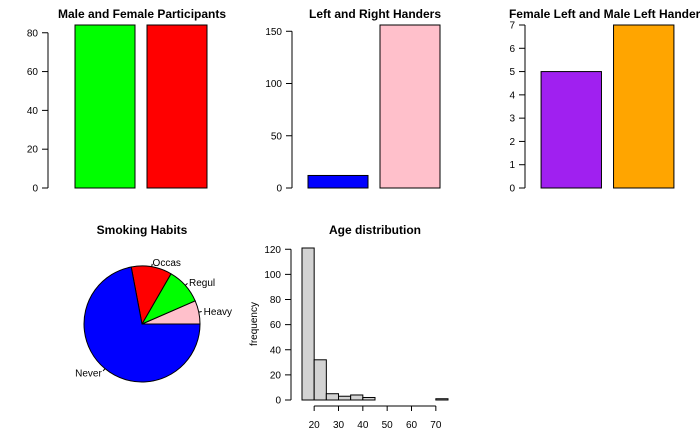 The width and height of the screenshot is (700, 432). I want to click on chart5-xtick-label: 20, so click(315, 425).